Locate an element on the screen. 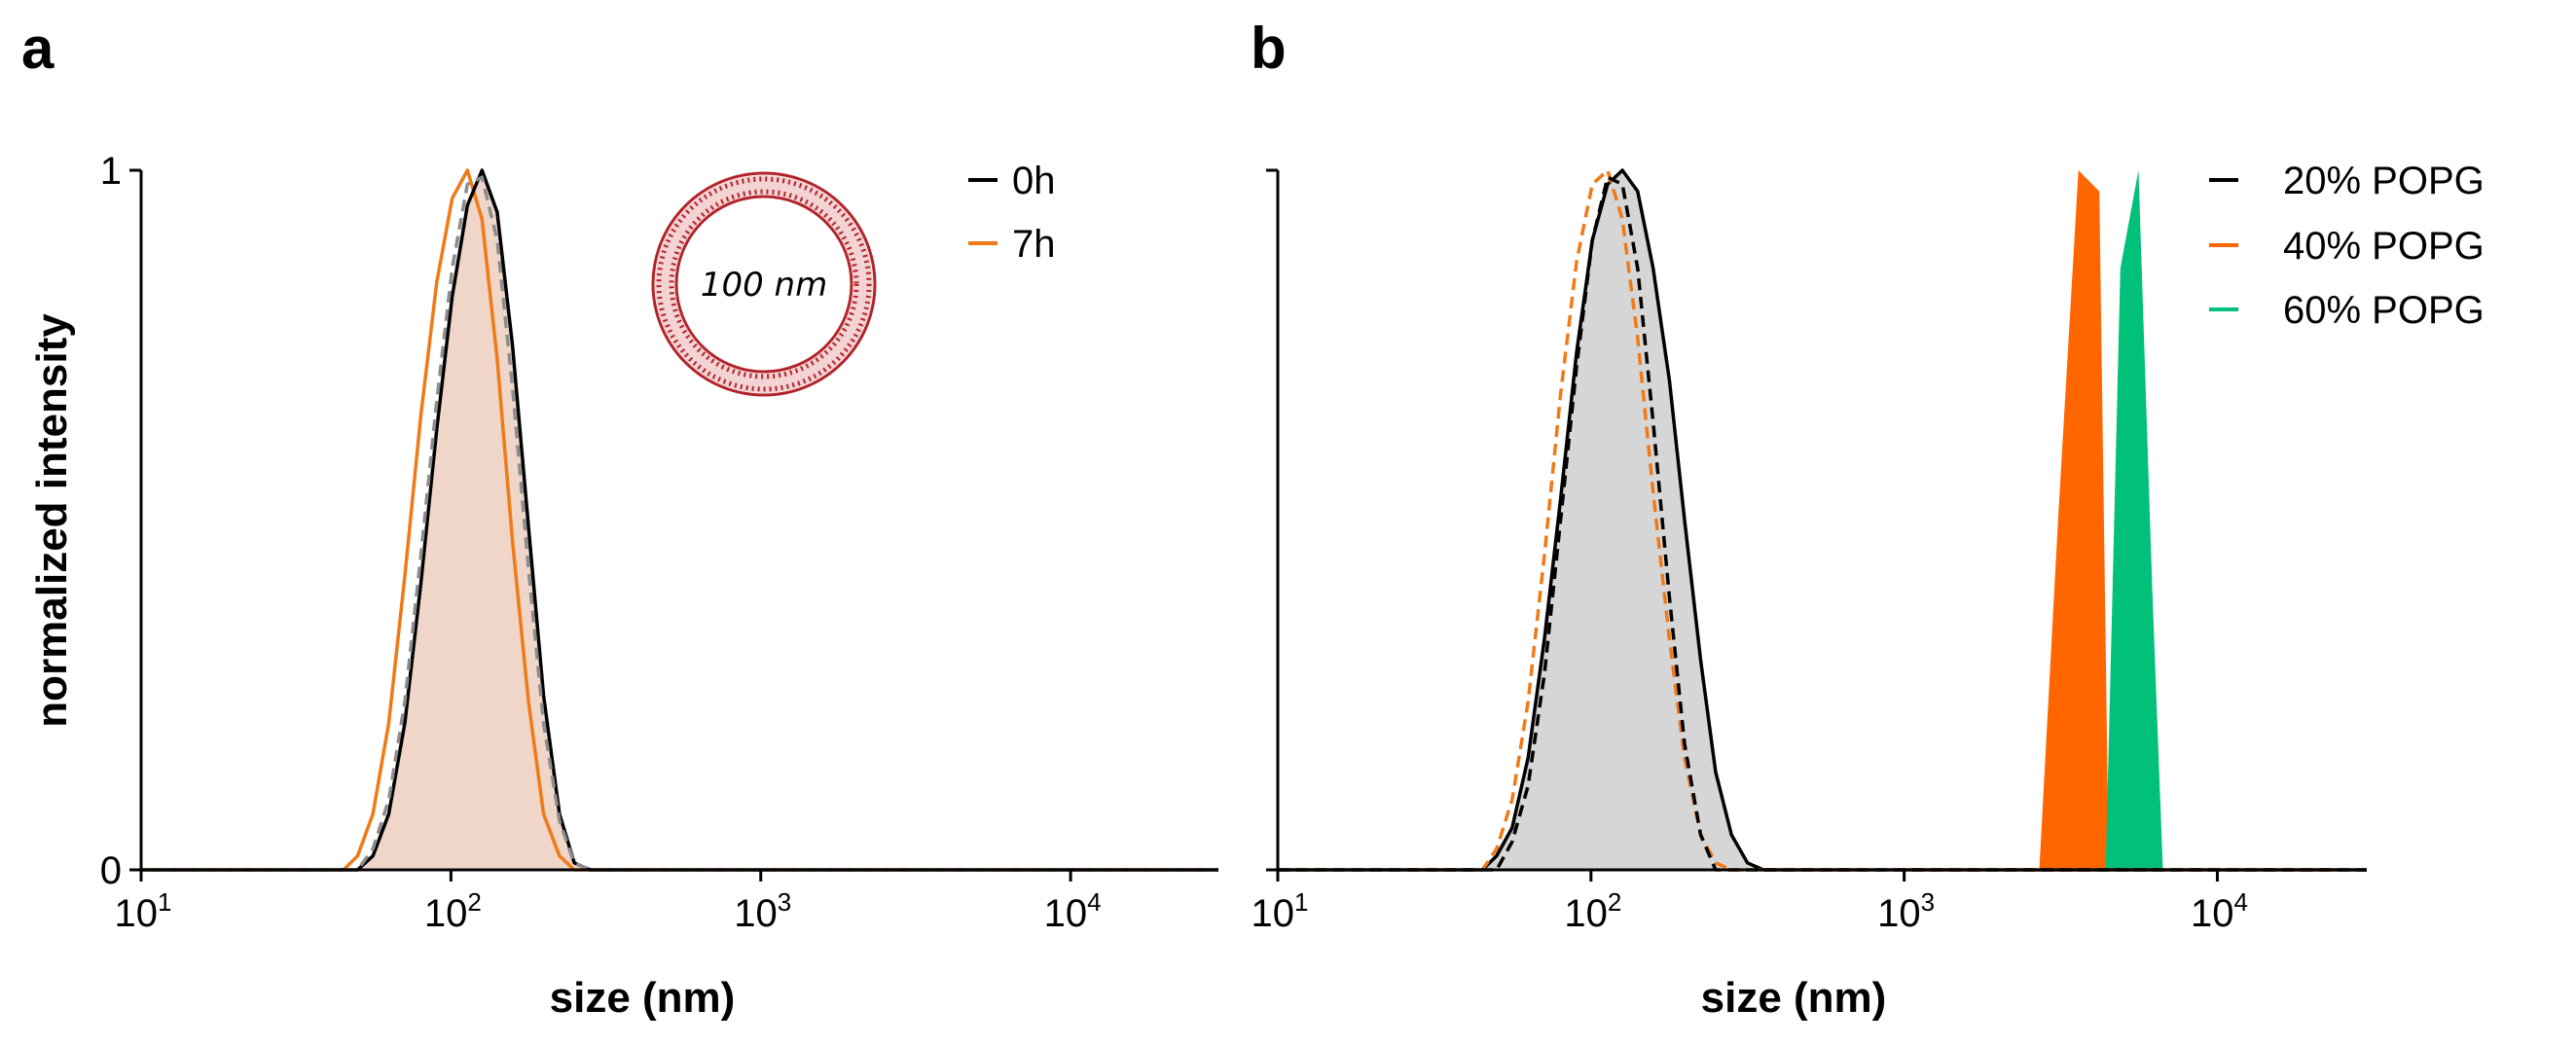 This screenshot has height=1045, width=2576. panel-a-letter: a is located at coordinates (37, 48).